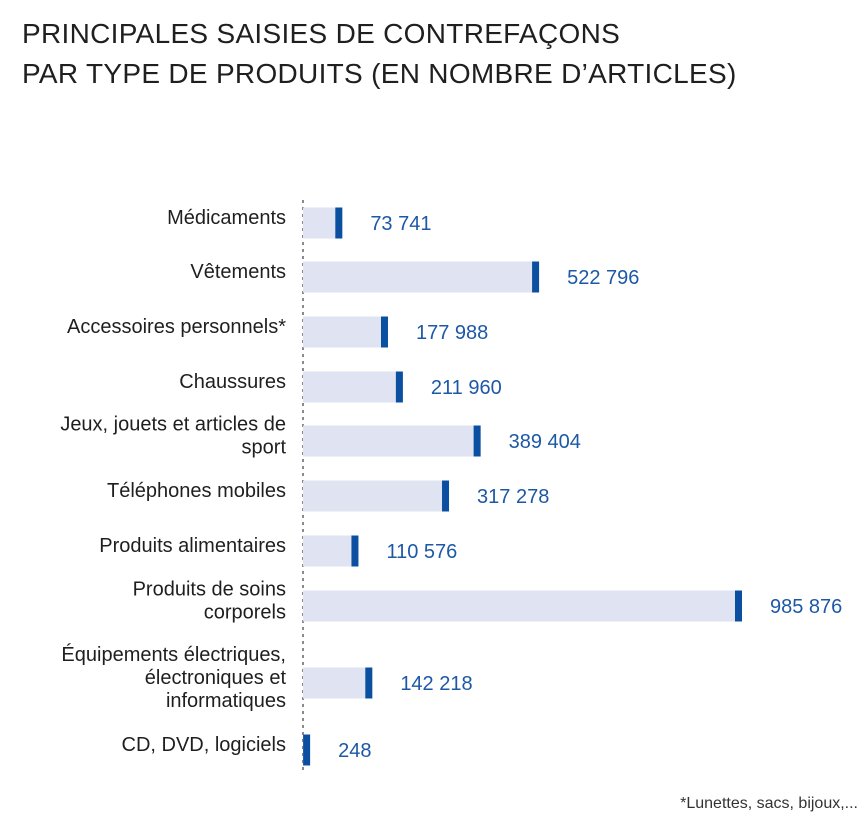 Image resolution: width=866 pixels, height=839 pixels. I want to click on category-label-line: Vêtements, so click(238, 272).